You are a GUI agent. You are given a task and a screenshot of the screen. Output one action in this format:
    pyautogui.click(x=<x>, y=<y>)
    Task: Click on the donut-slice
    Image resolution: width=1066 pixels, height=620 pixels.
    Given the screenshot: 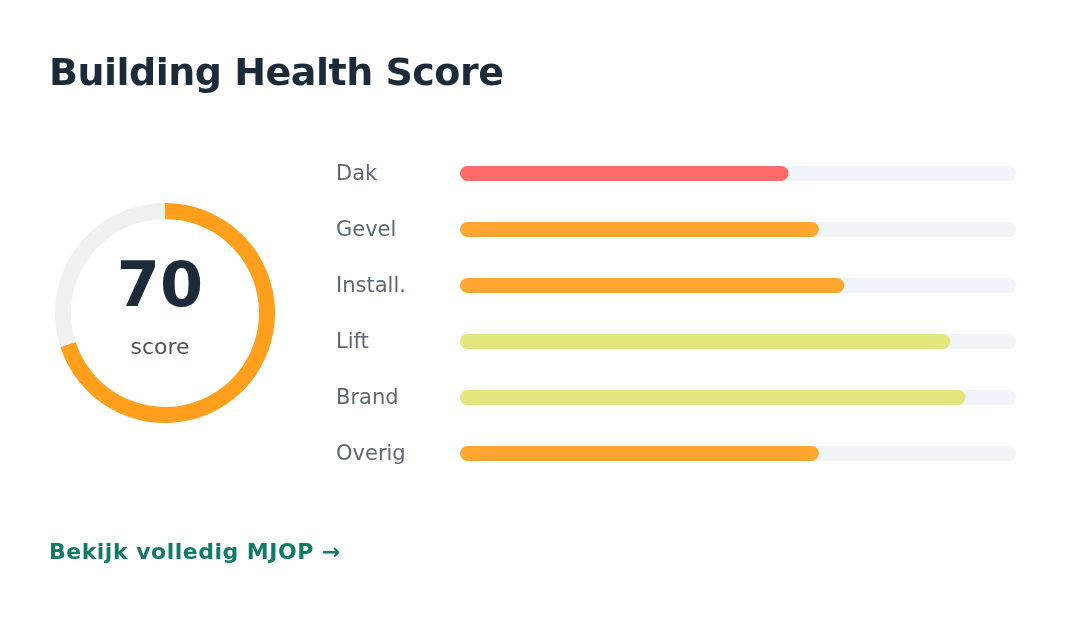 What is the action you would take?
    pyautogui.click(x=167, y=313)
    